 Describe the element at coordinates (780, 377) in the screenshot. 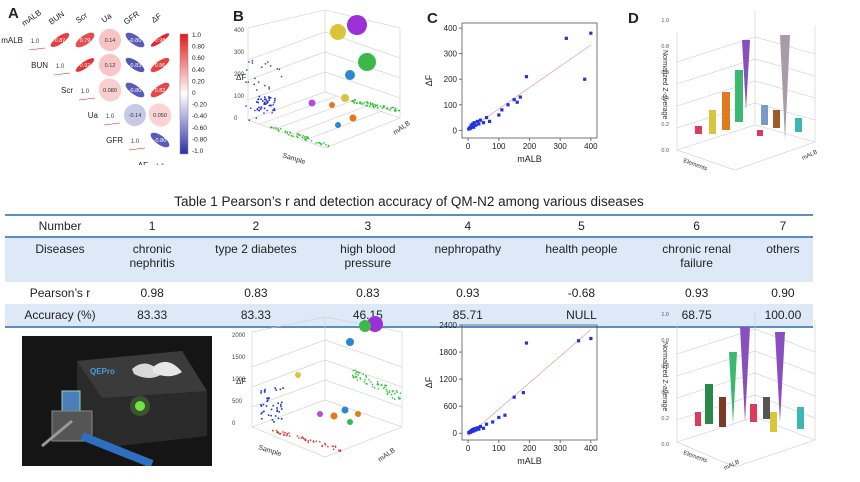

I see `h-cone-violet` at that location.